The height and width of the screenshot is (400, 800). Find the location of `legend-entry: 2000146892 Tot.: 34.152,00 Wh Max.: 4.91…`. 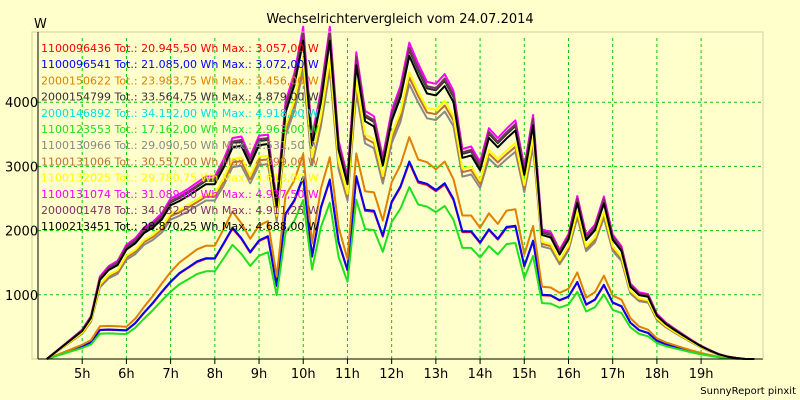

legend-entry: 2000146892 Tot.: 34.152,00 Wh Max.: 4.91… is located at coordinates (180, 113).